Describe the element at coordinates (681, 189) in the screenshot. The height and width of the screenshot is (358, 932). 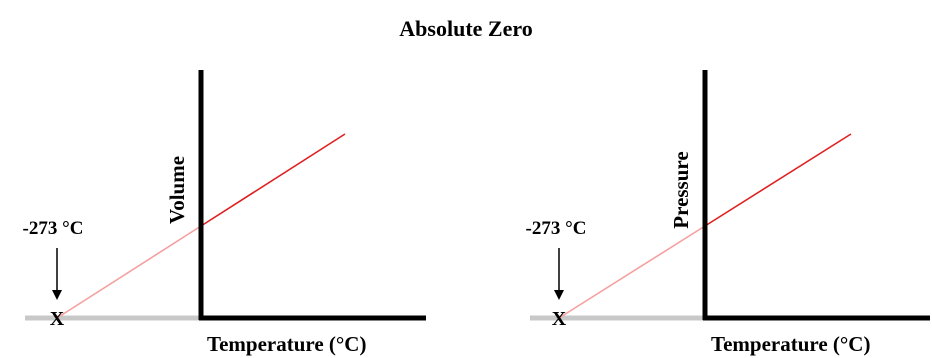
I see `y-axis-label: Pressure` at that location.